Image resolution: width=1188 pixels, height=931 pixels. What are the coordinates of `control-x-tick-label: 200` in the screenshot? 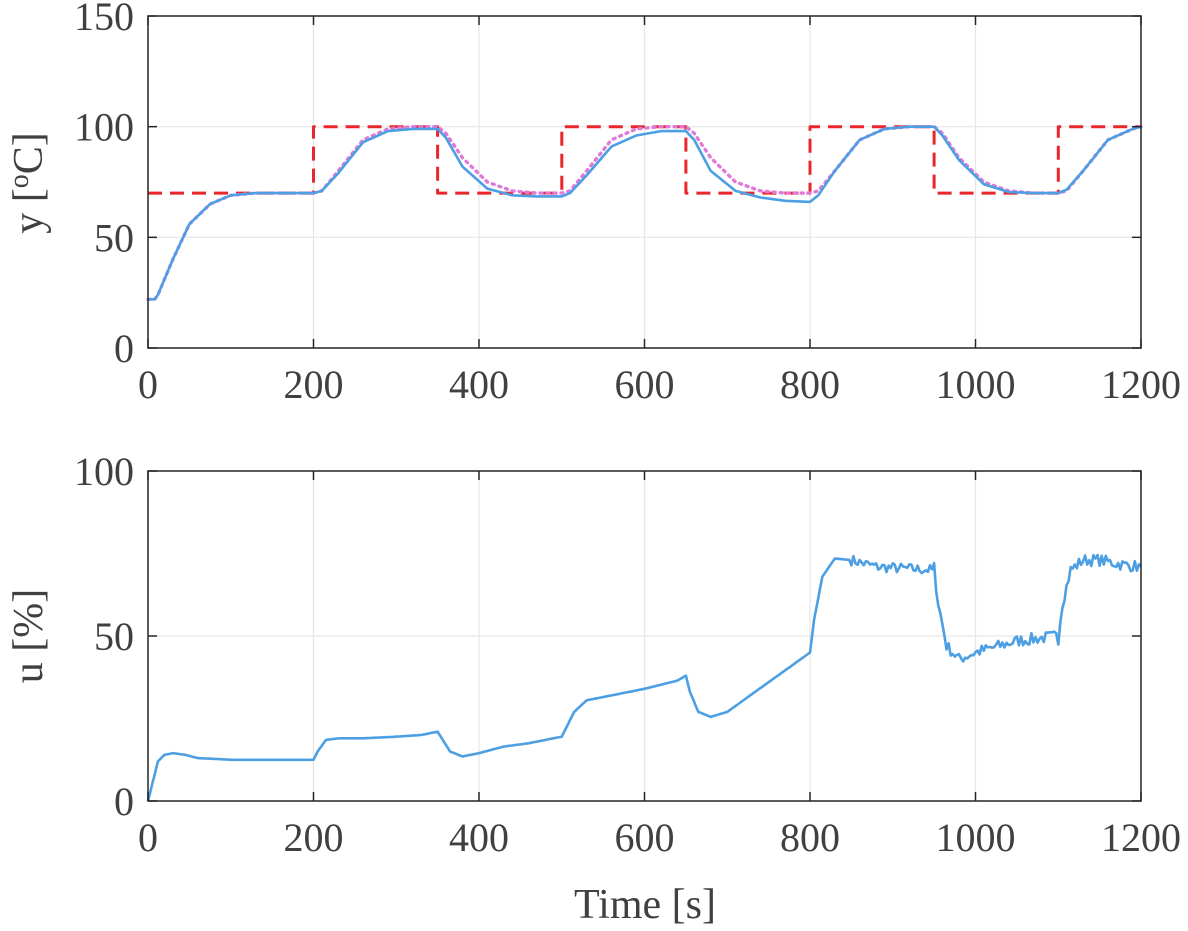 It's located at (314, 837).